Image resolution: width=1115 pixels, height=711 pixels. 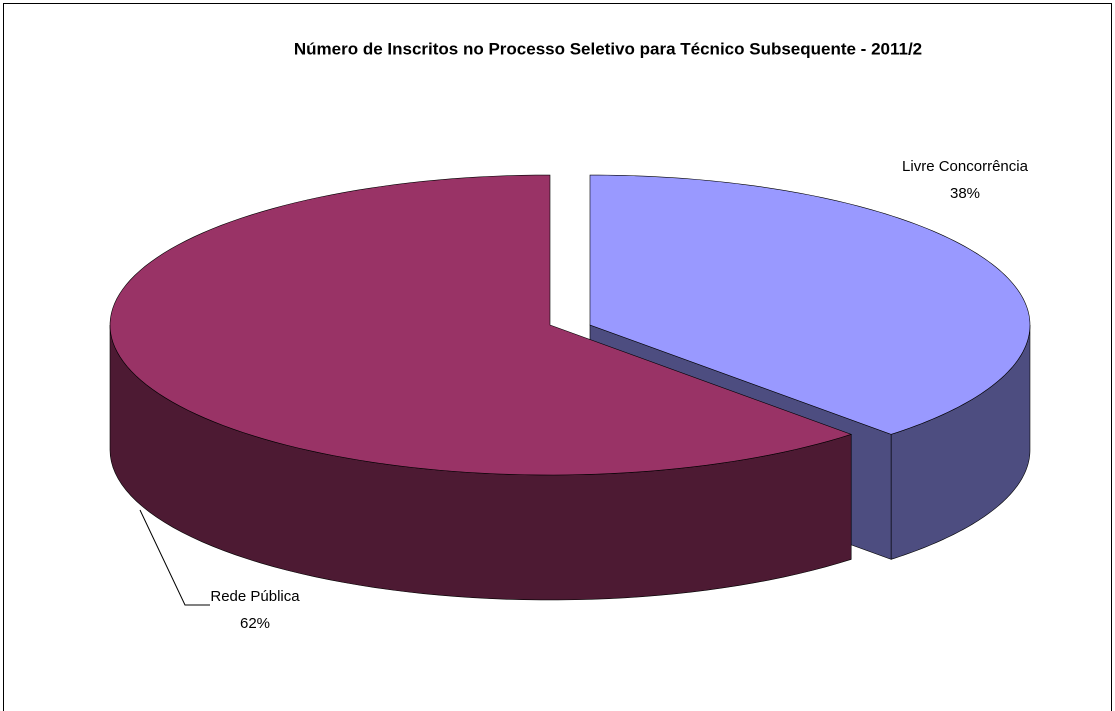 What do you see at coordinates (255, 623) in the screenshot?
I see `slice-value-label: 62%` at bounding box center [255, 623].